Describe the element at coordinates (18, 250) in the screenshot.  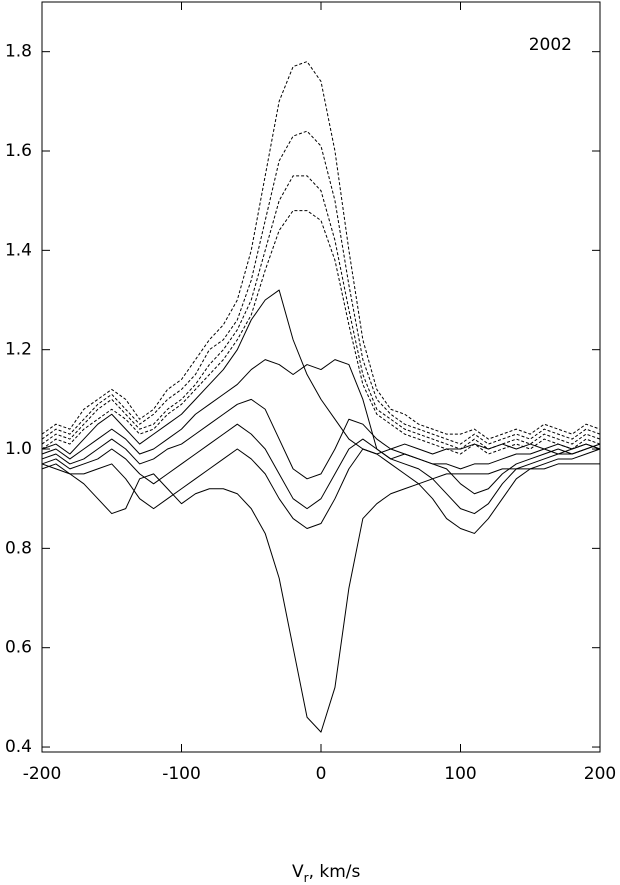
I see `y-tick-label: 1.4` at that location.